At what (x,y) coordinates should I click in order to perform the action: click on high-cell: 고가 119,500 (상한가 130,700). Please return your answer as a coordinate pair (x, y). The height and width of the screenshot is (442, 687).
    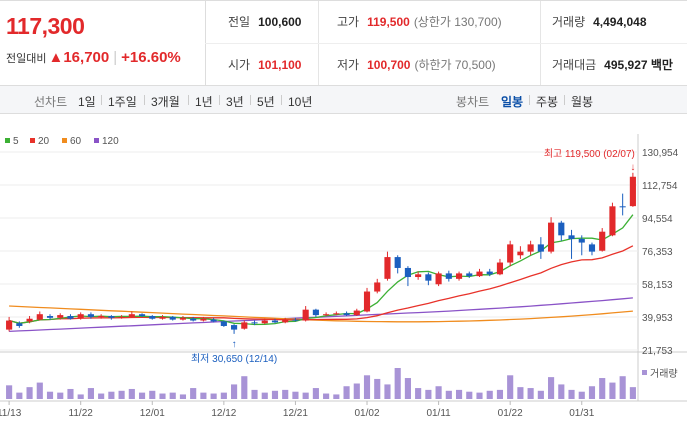
    Looking at the image, I should click on (419, 21).